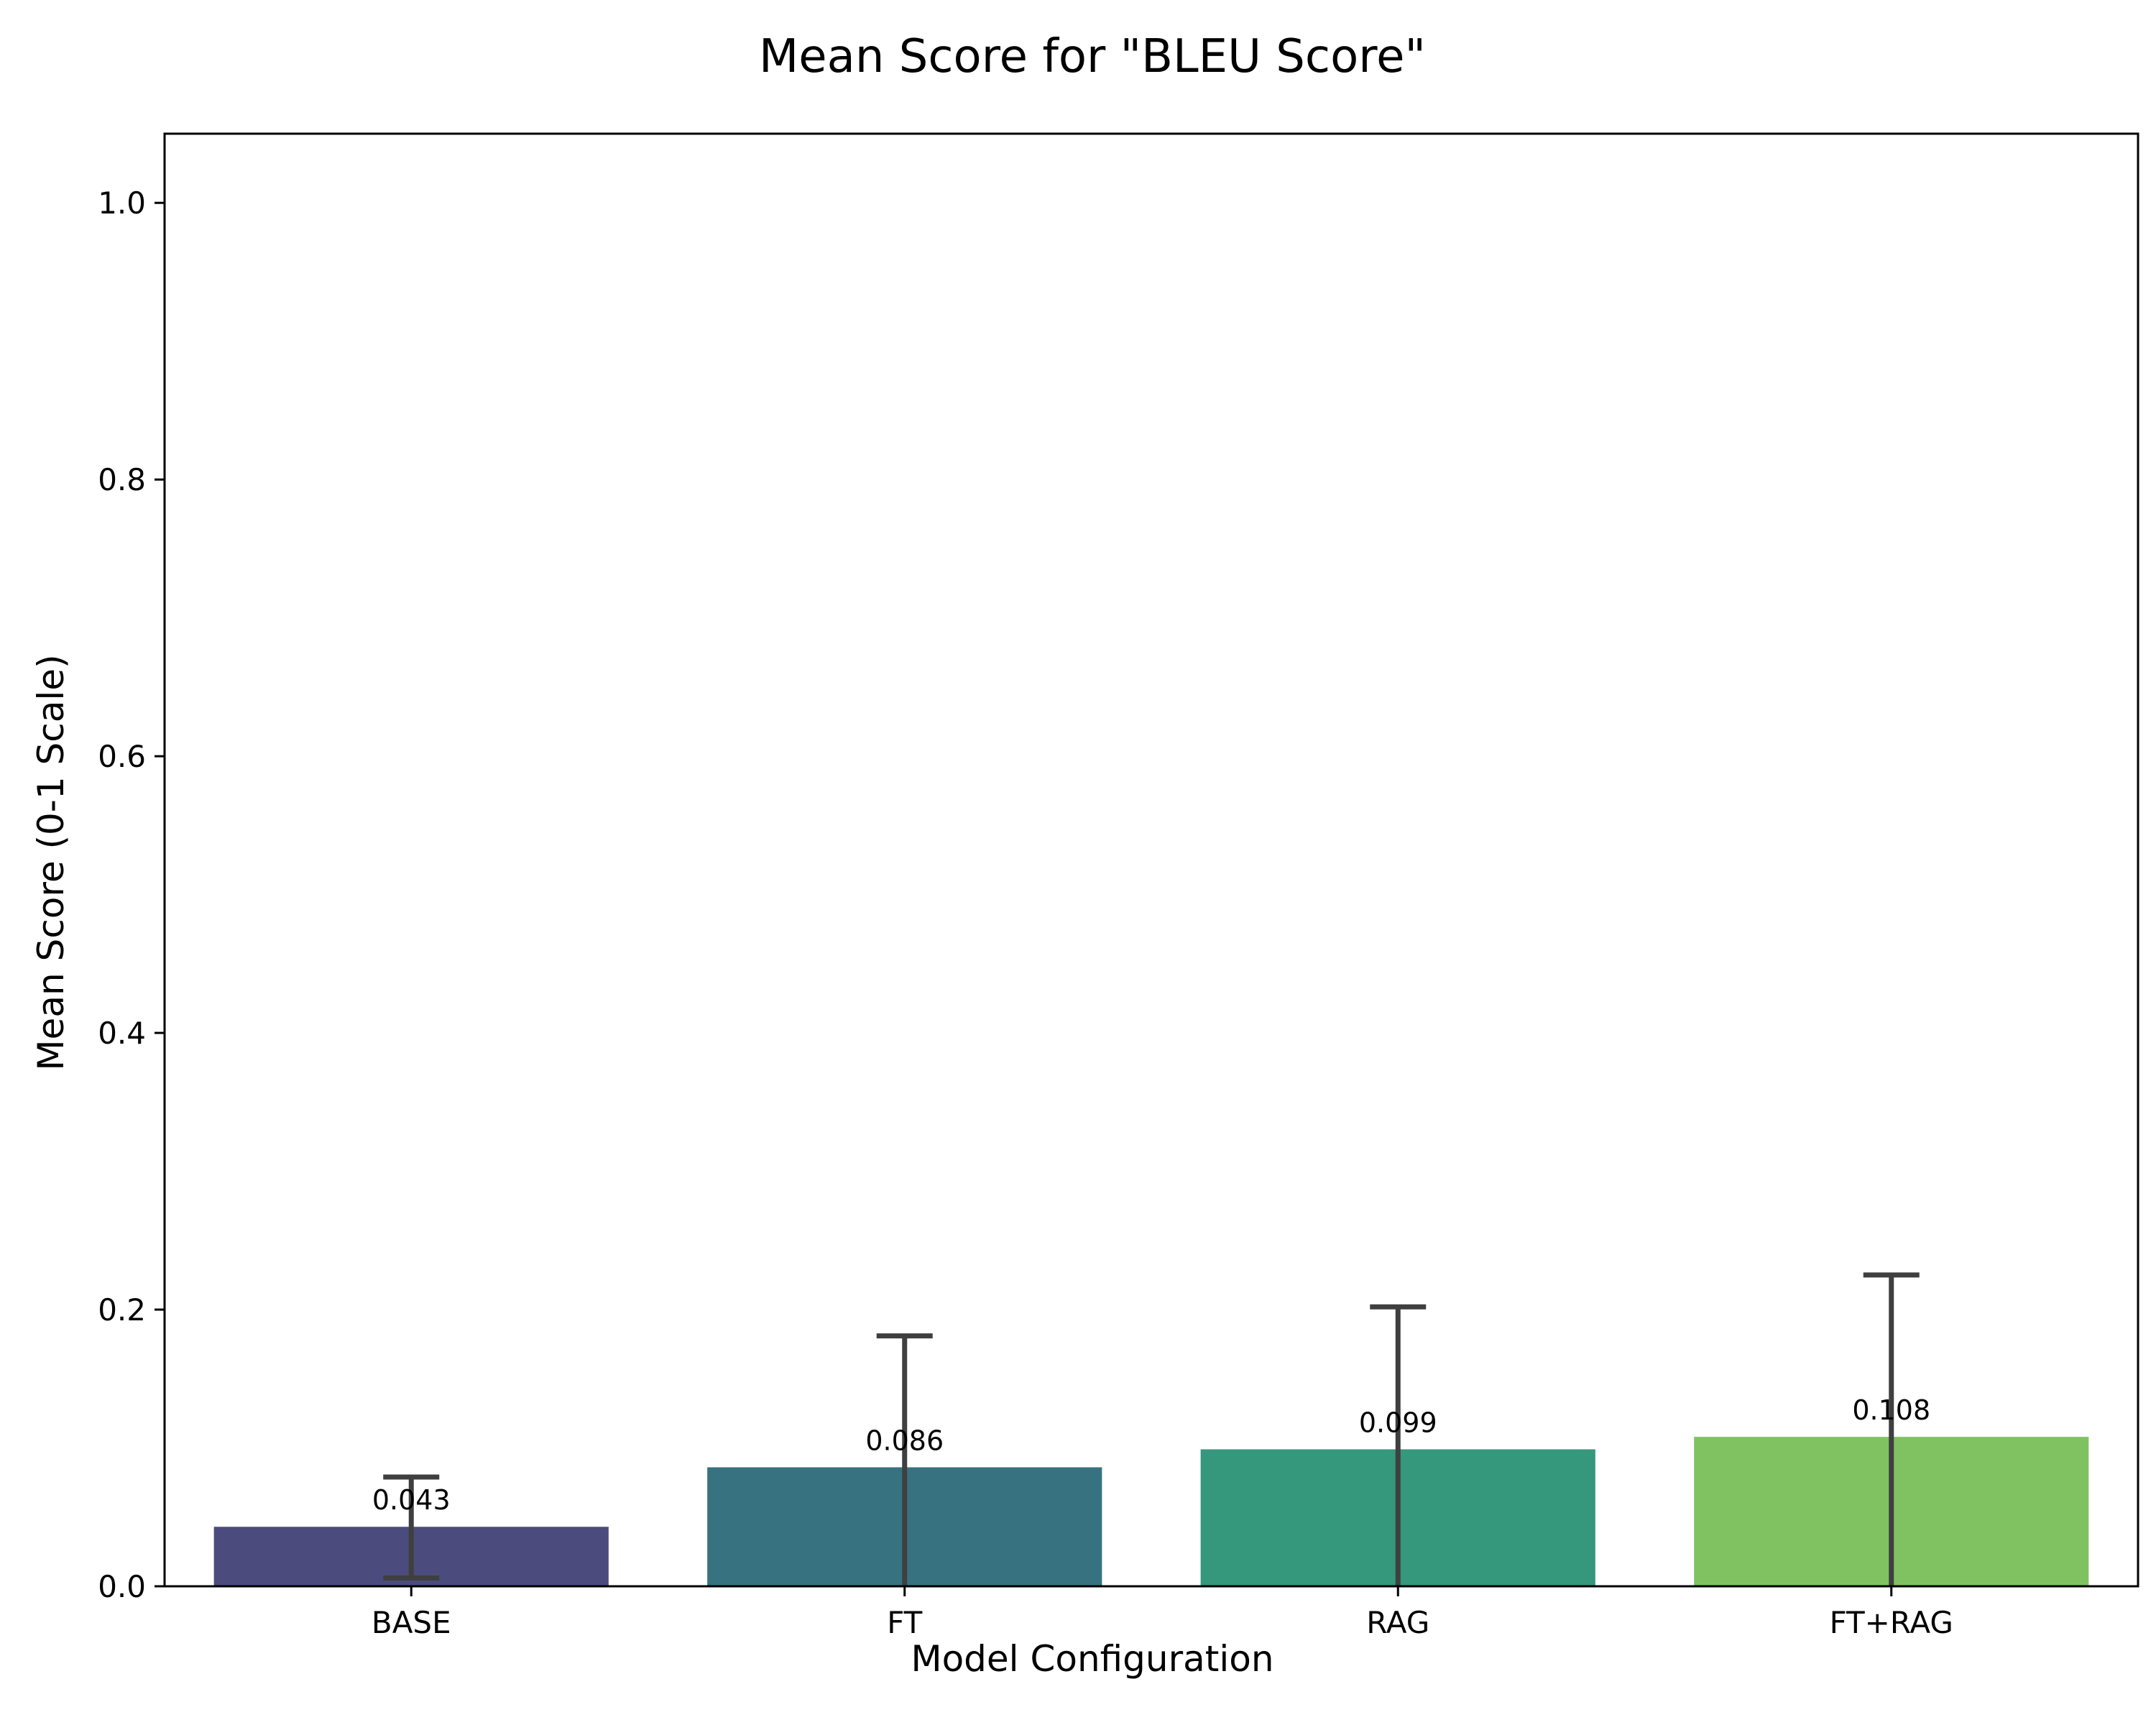 This screenshot has height=1725, width=2156. I want to click on data-label-2: 0.099, so click(1398, 1422).